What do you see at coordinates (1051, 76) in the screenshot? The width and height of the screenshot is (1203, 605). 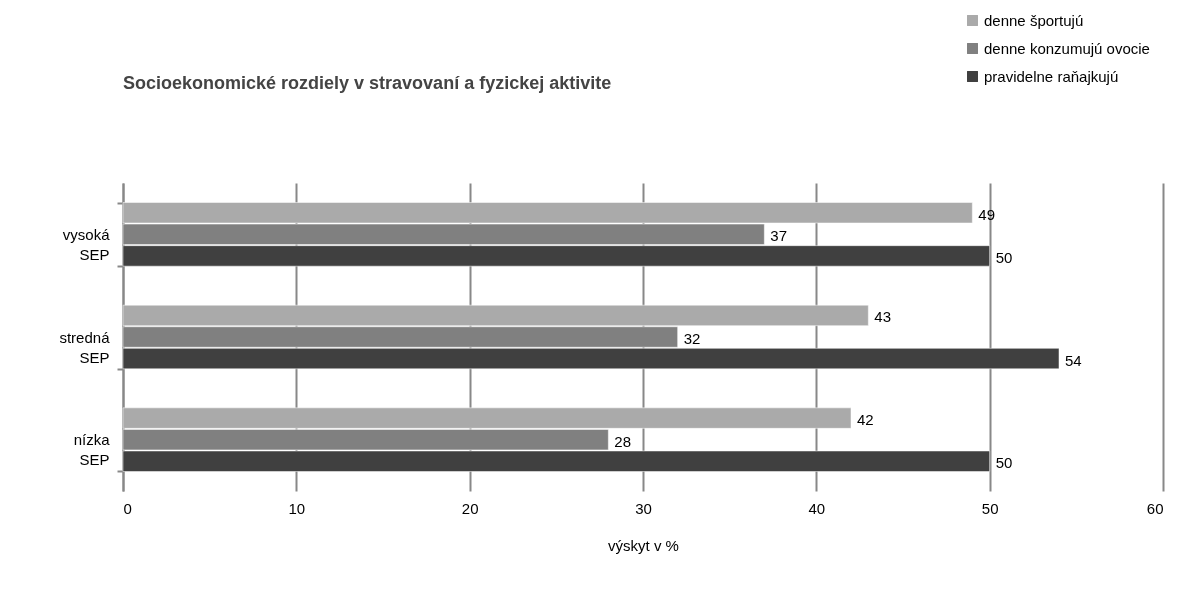 I see `legend-label: pravidelne raňajkujú` at bounding box center [1051, 76].